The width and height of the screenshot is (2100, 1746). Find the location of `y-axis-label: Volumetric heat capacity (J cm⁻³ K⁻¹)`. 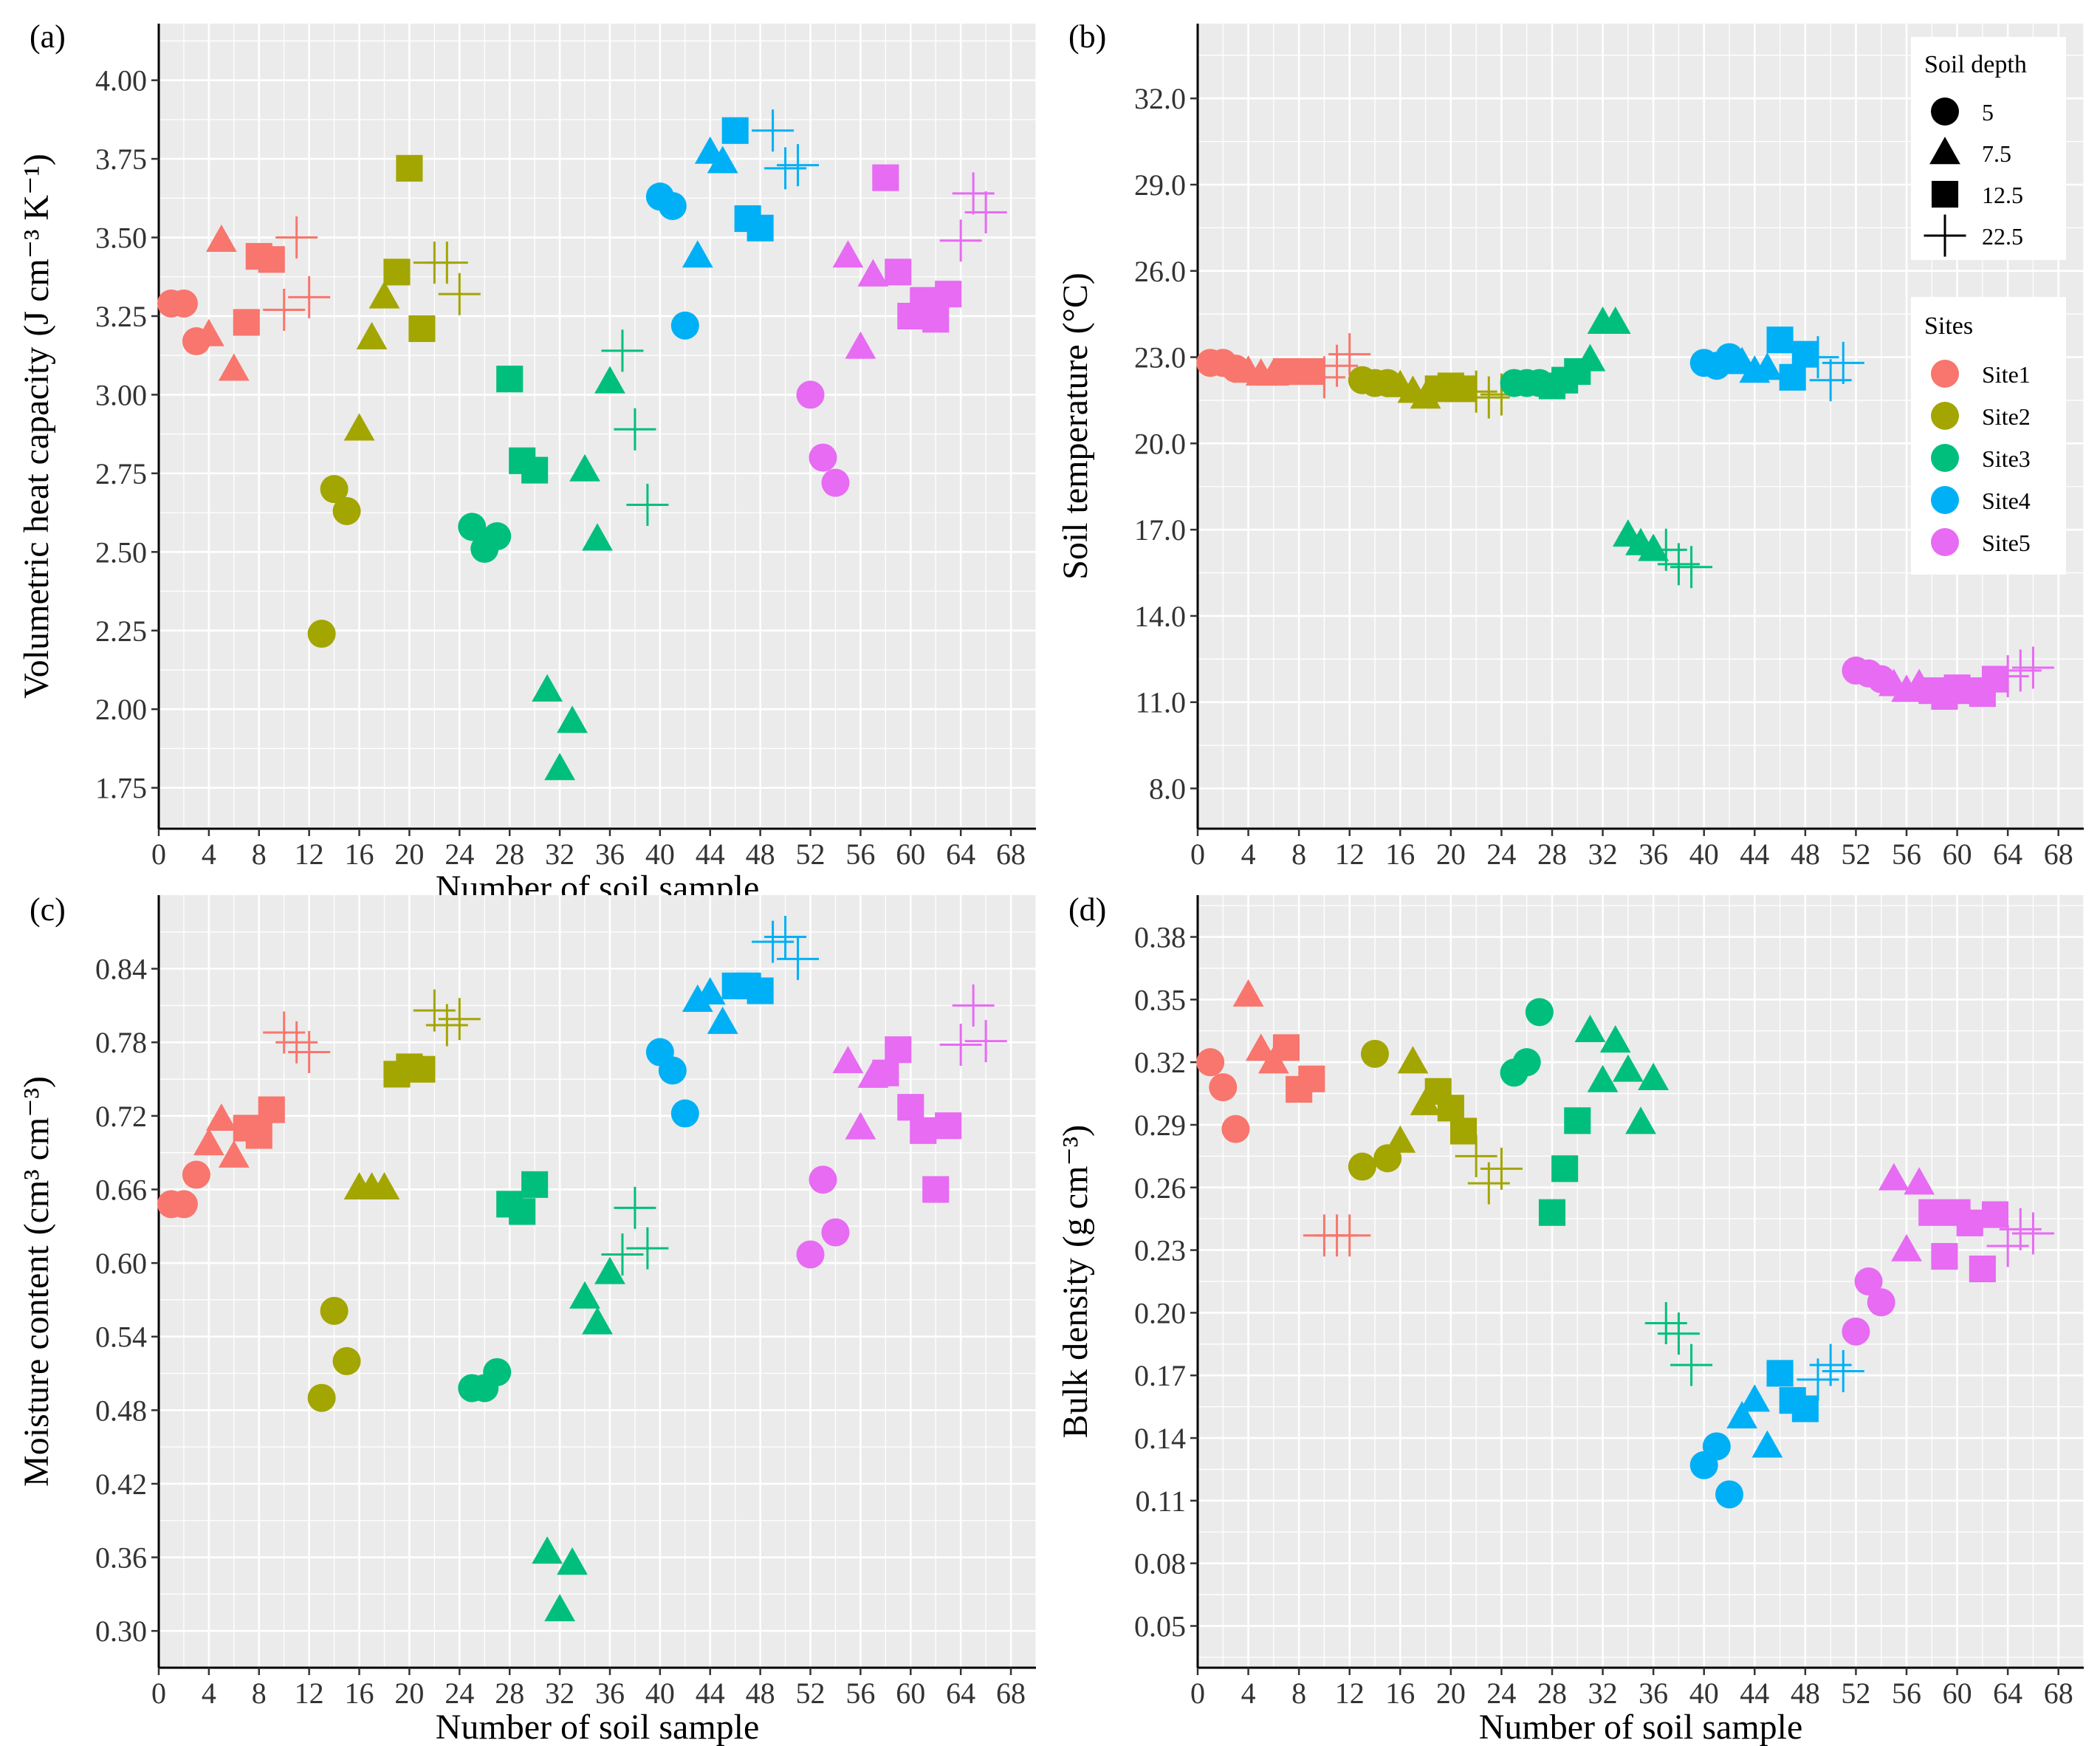

y-axis-label: Volumetric heat capacity (J cm⁻³ K⁻¹) is located at coordinates (36, 427).